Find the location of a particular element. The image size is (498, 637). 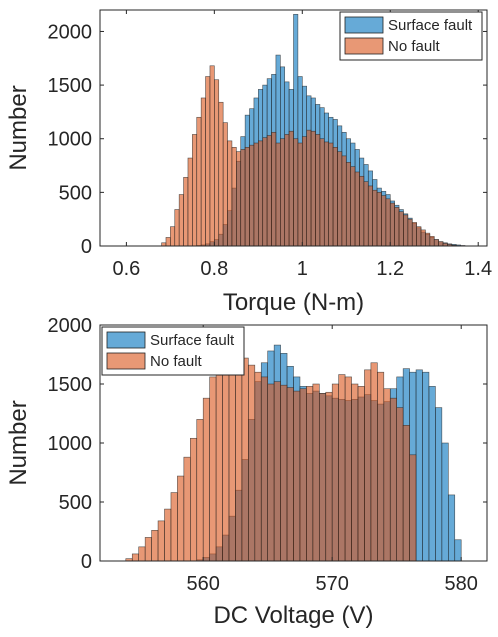

x-tick-label: 570 is located at coordinates (332, 584).